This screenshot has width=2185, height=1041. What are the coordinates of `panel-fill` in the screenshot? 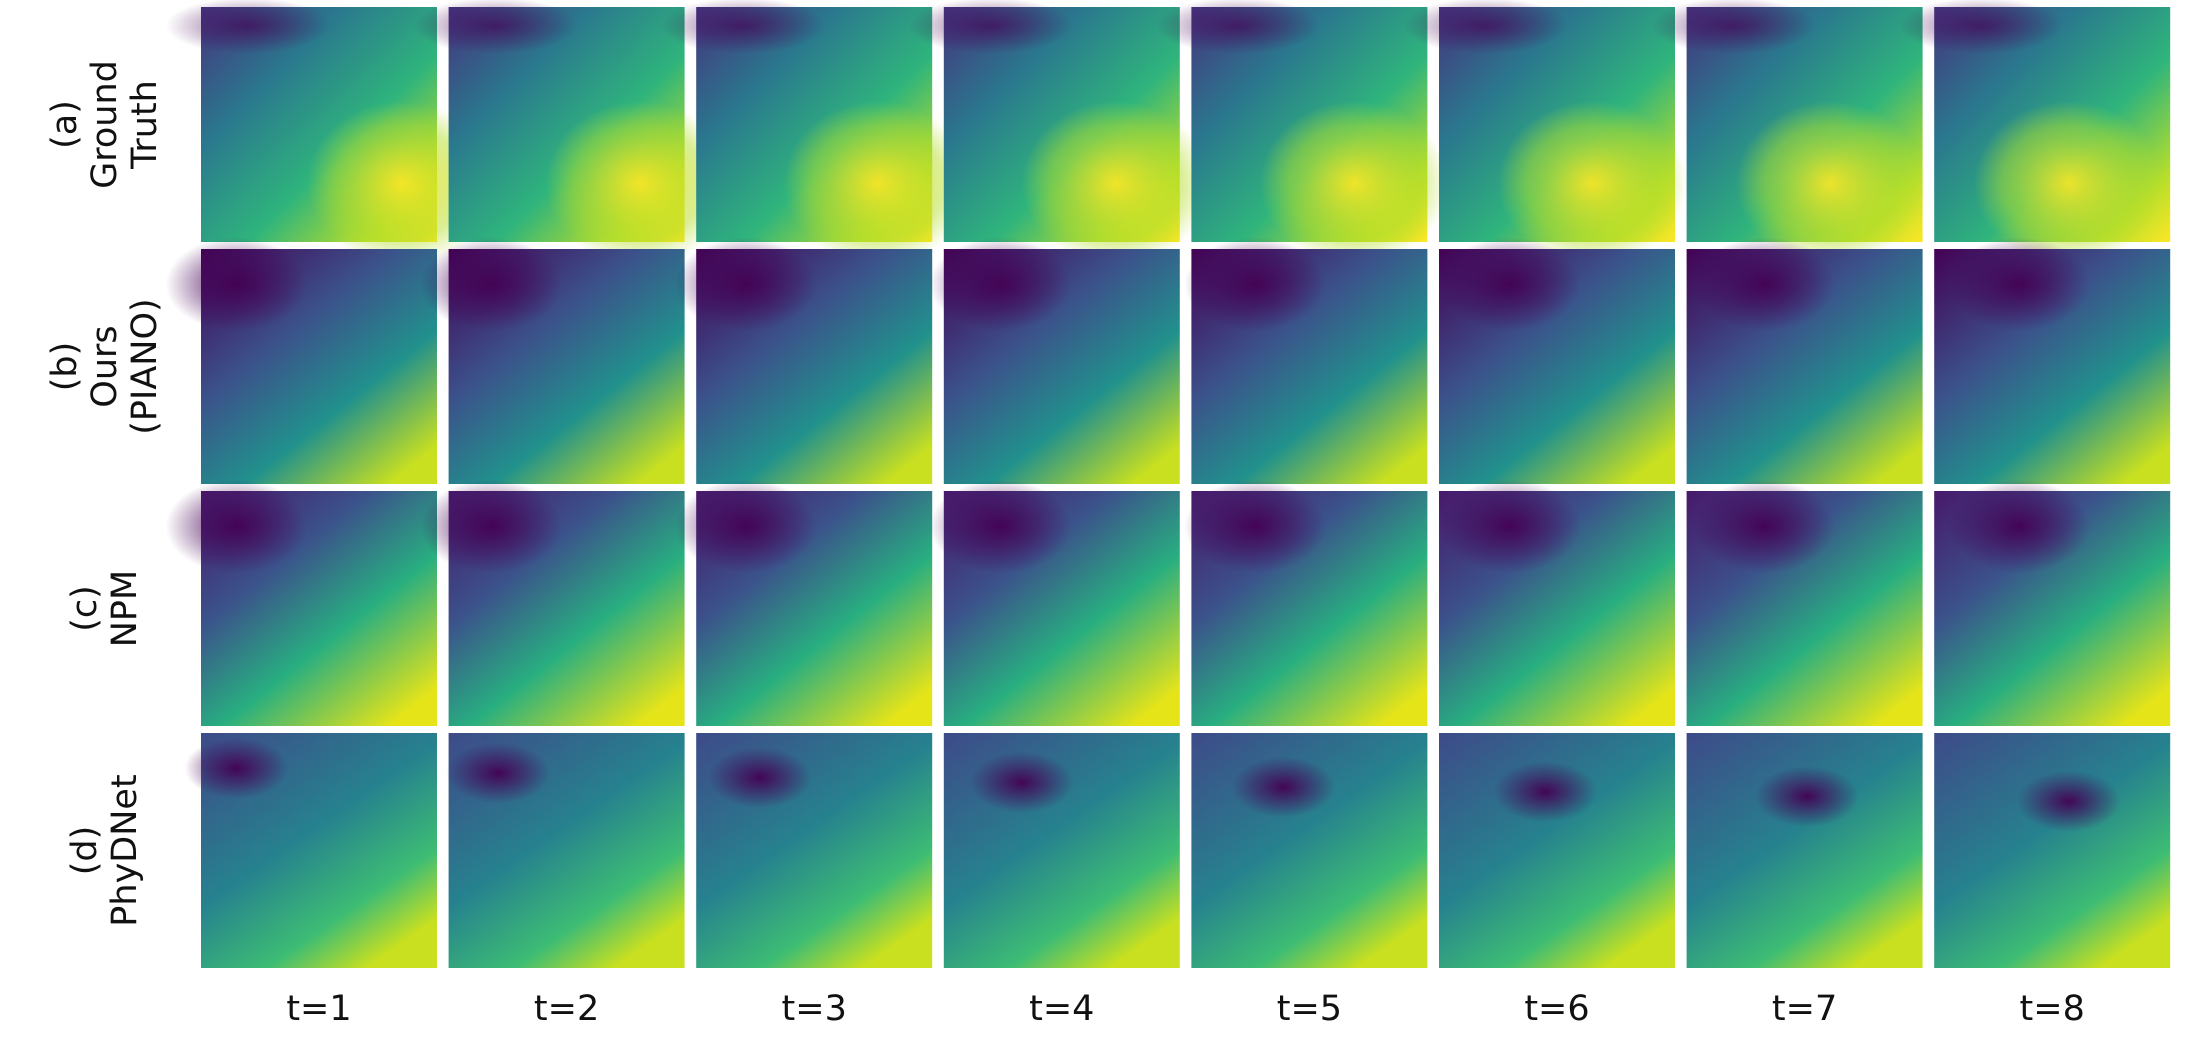 It's located at (2052, 850).